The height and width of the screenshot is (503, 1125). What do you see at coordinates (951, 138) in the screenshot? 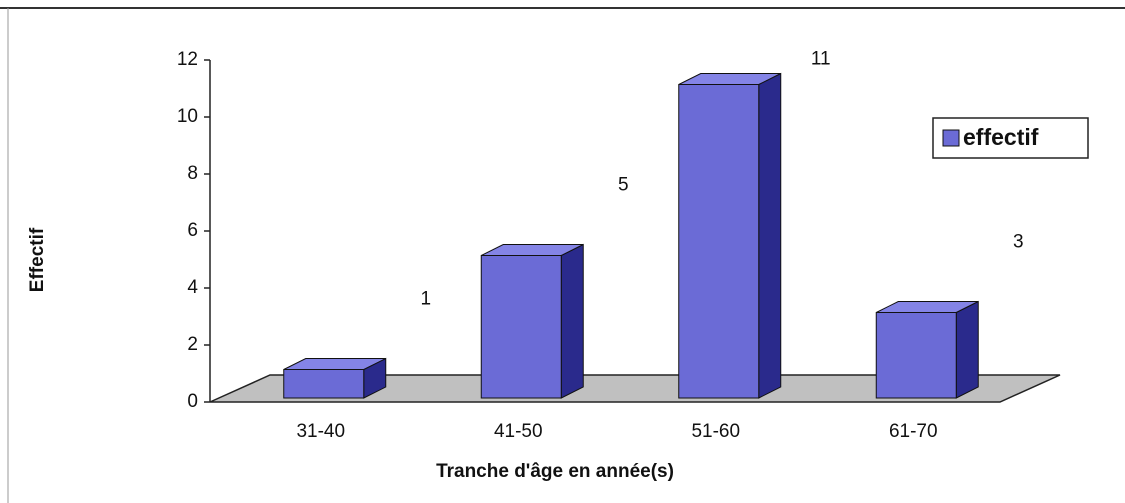
I see `legend-swatch` at bounding box center [951, 138].